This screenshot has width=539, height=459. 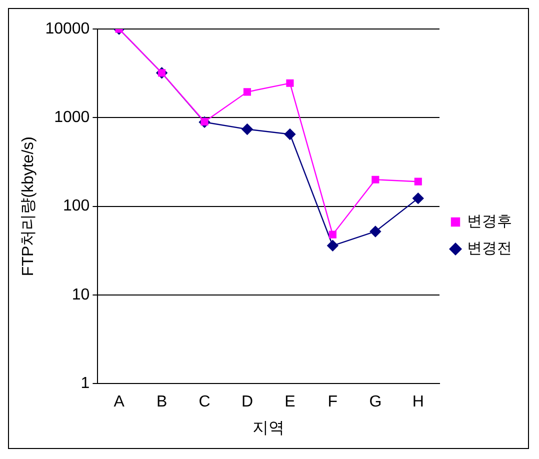 What do you see at coordinates (333, 402) in the screenshot?
I see `x-tick-label: F` at bounding box center [333, 402].